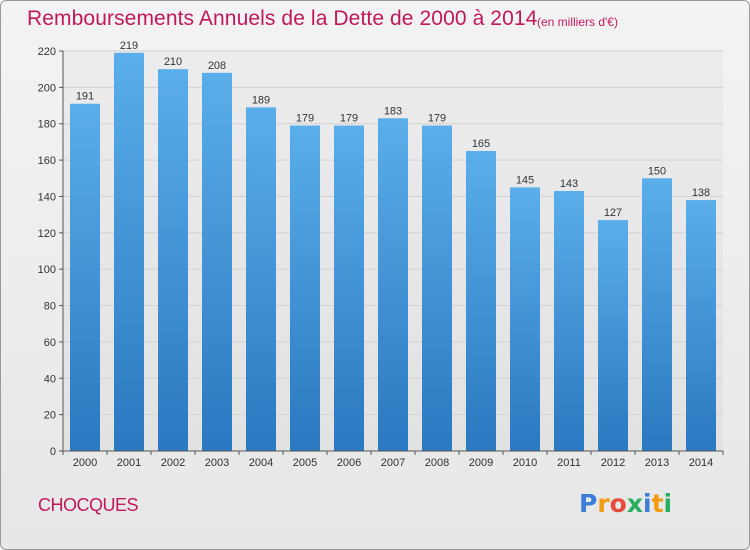  I want to click on y-tick-label: 160, so click(47, 161).